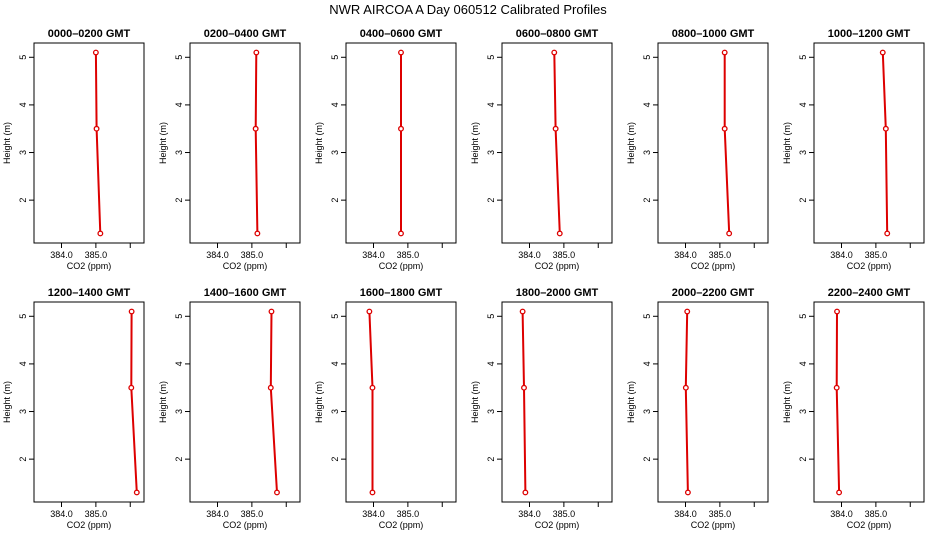  Describe the element at coordinates (557, 34) in the screenshot. I see `panel-title: 0600–0800 GMT` at that location.